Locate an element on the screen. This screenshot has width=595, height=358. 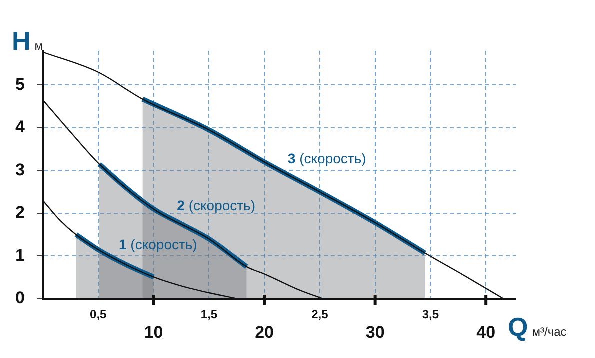
y-tick-label: 4 is located at coordinates (21, 127).